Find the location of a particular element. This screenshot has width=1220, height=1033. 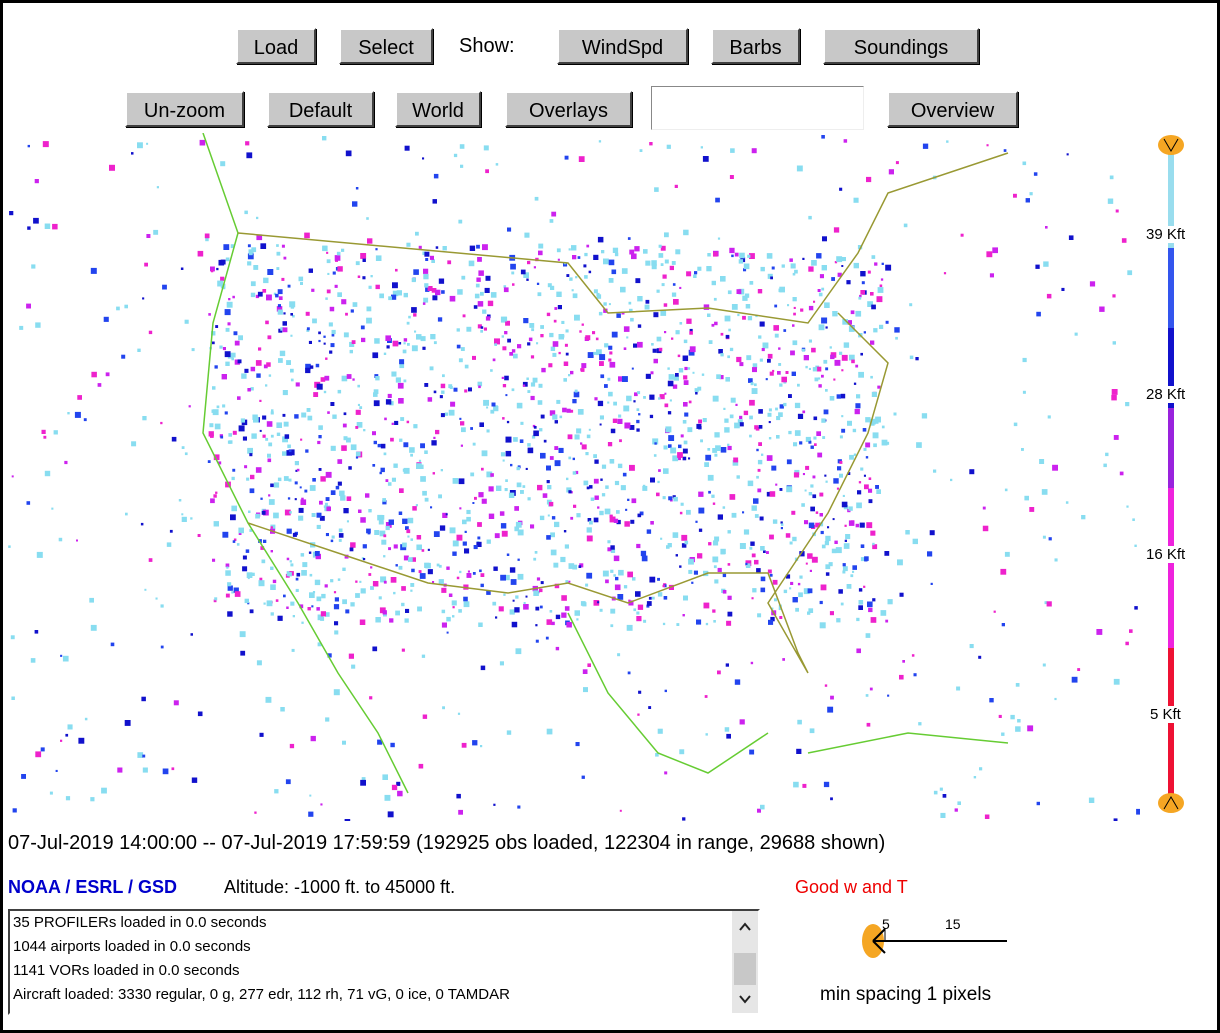

unzoom-button: Un-zoom is located at coordinates (184, 109).